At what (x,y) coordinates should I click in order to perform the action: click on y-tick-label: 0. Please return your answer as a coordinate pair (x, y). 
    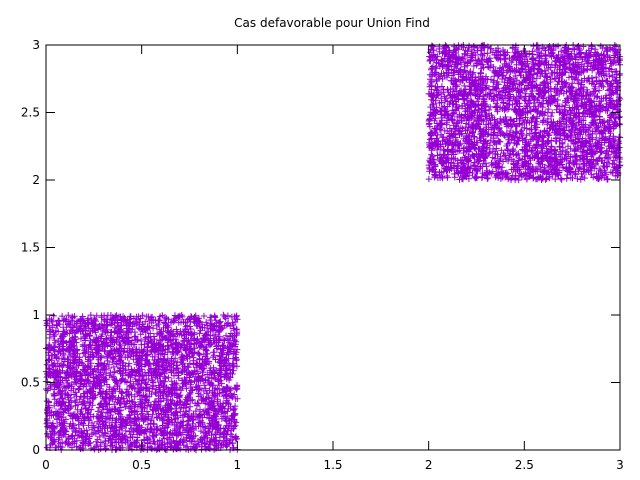
    Looking at the image, I should click on (36, 450).